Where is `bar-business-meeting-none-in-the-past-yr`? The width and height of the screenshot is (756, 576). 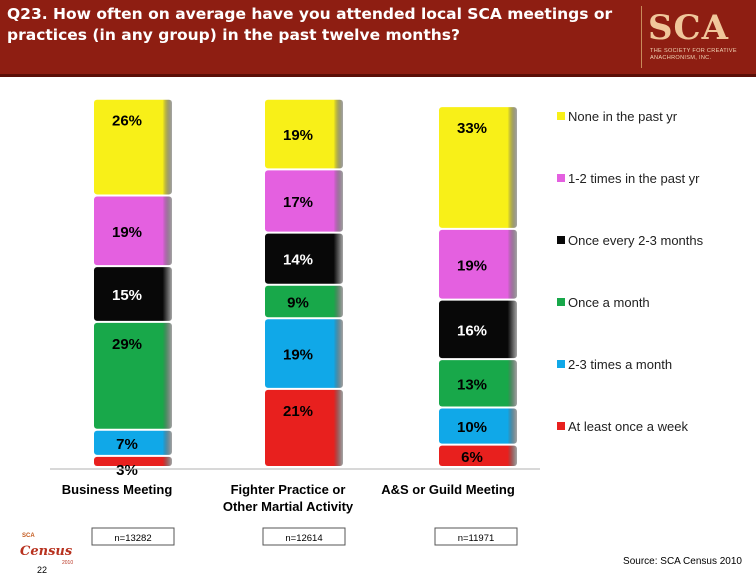
bar-business-meeting-none-in-the-past-yr is located at coordinates (133, 147).